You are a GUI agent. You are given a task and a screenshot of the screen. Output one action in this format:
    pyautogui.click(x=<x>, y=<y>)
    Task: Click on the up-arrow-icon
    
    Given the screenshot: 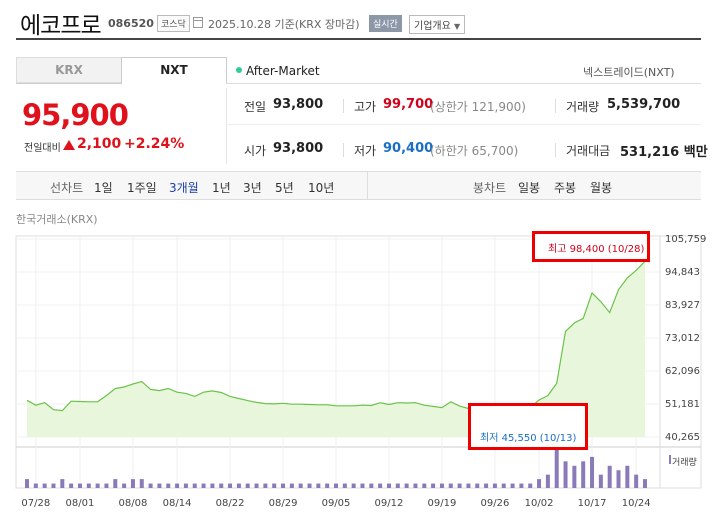 What is the action you would take?
    pyautogui.click(x=69, y=145)
    